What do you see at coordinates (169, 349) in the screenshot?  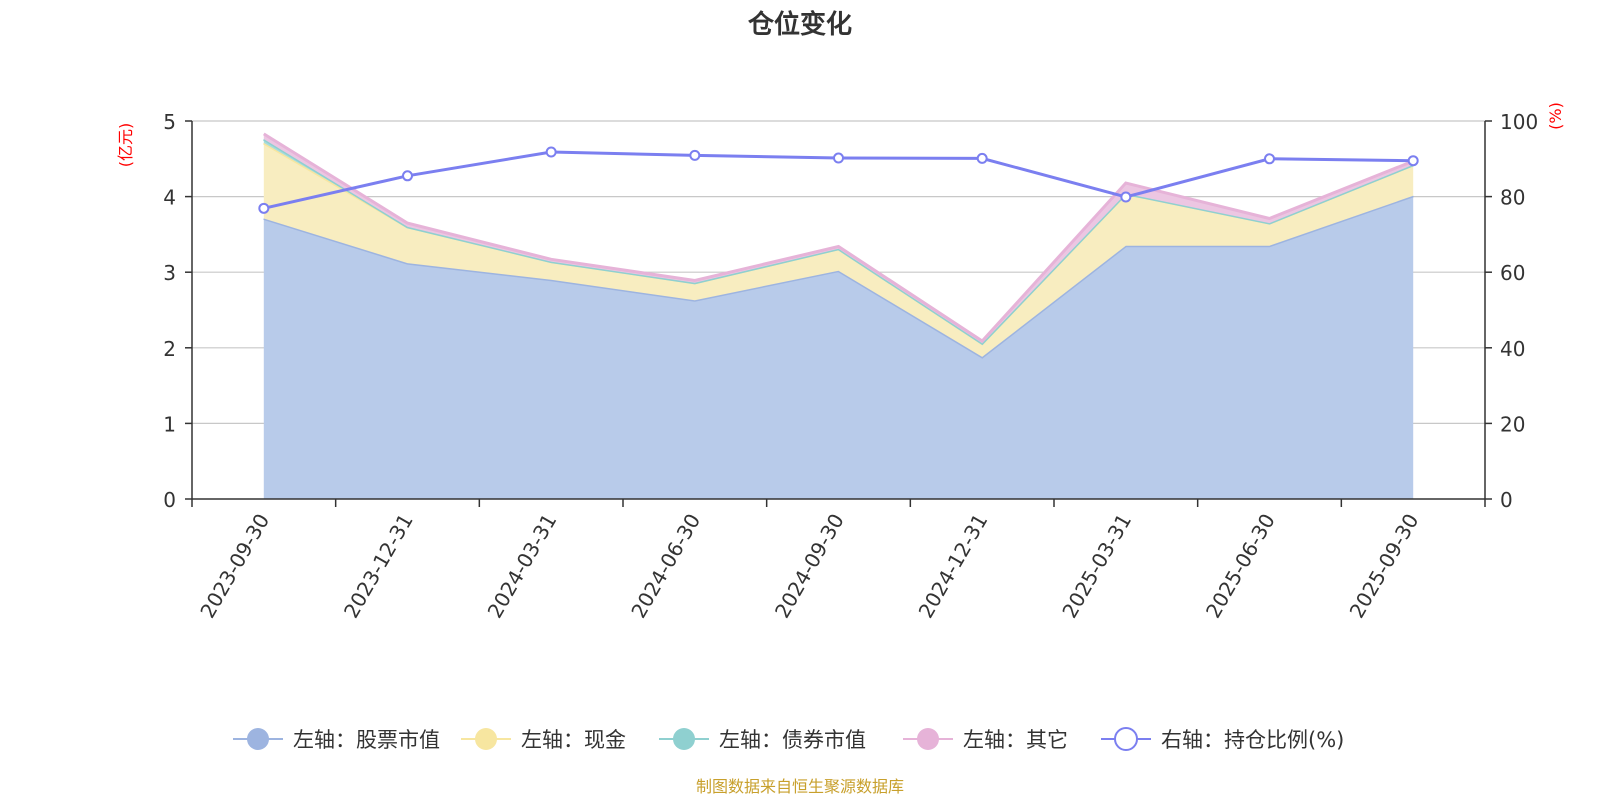 I see `left-axis-tick-label: 2` at bounding box center [169, 349].